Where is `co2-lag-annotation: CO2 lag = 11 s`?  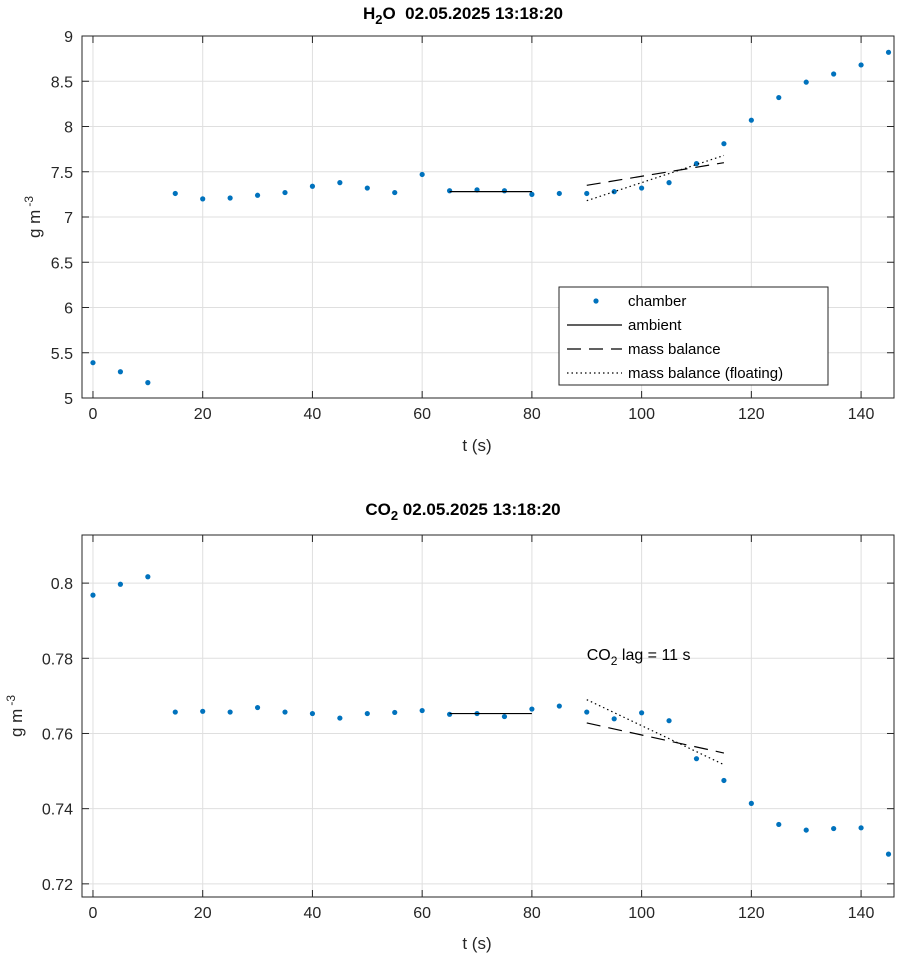
co2-lag-annotation: CO2 lag = 11 s is located at coordinates (639, 657).